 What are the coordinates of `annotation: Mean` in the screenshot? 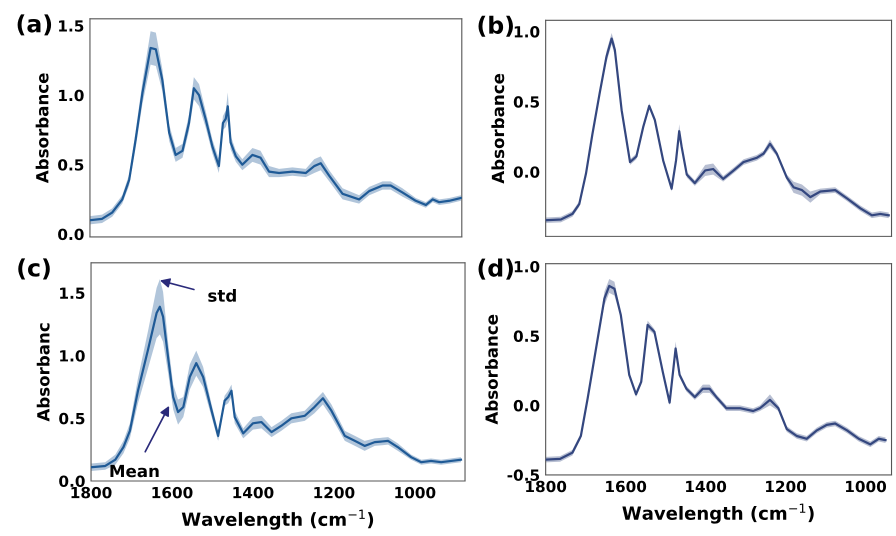 It's located at (134, 471).